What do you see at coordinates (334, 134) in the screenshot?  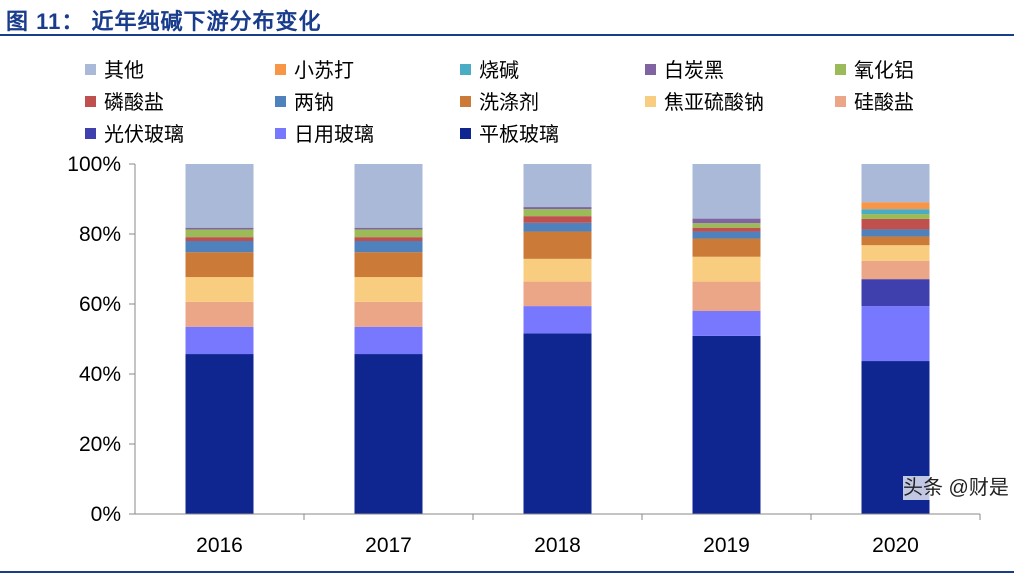 I see `legend-label: 日用玻璃` at bounding box center [334, 134].